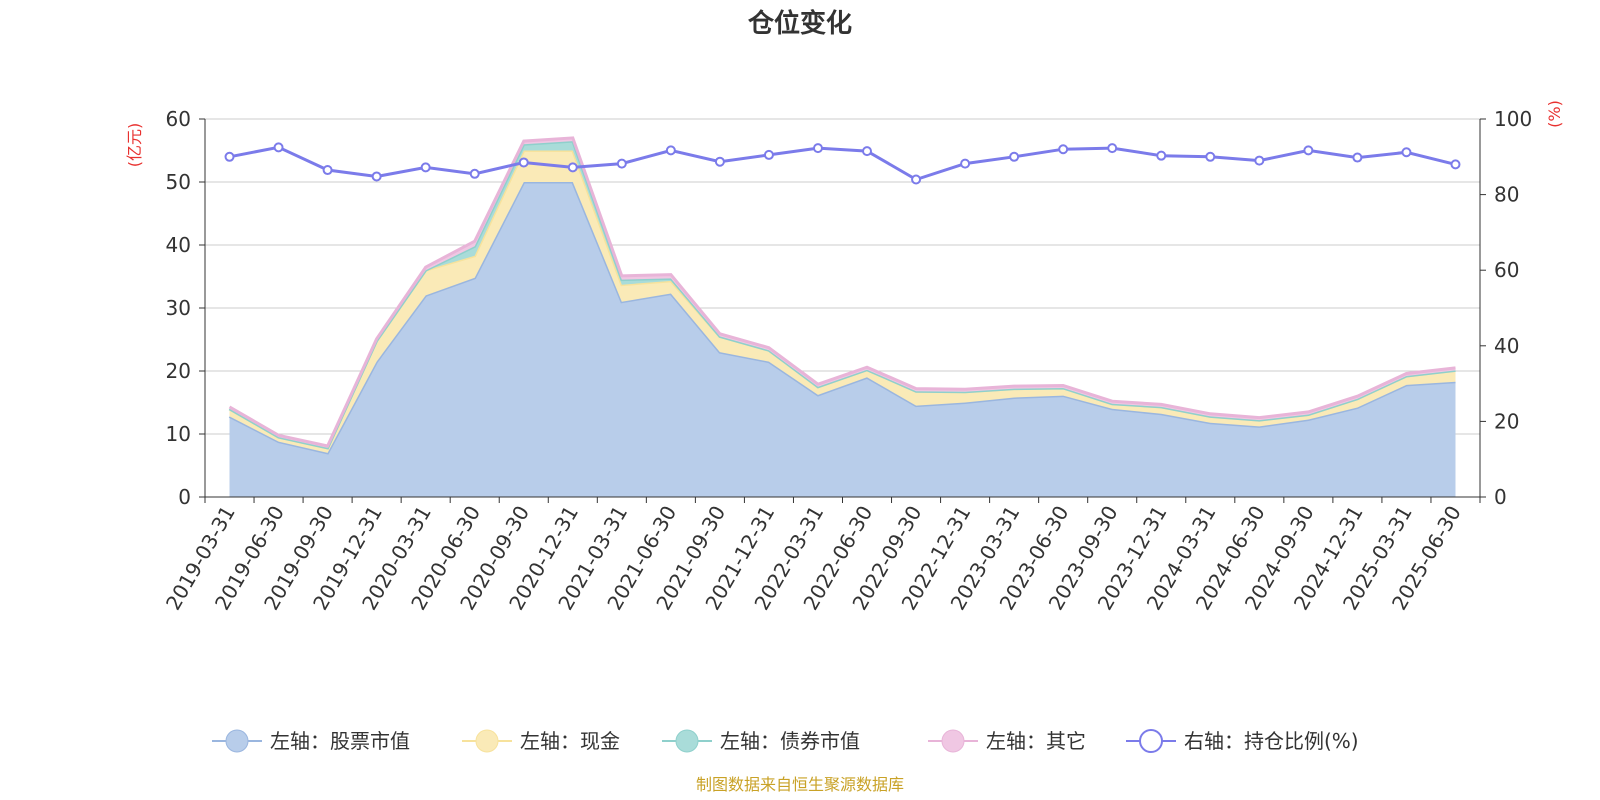 This screenshot has height=800, width=1600. Describe the element at coordinates (178, 371) in the screenshot. I see `left-tick-label: 20` at that location.